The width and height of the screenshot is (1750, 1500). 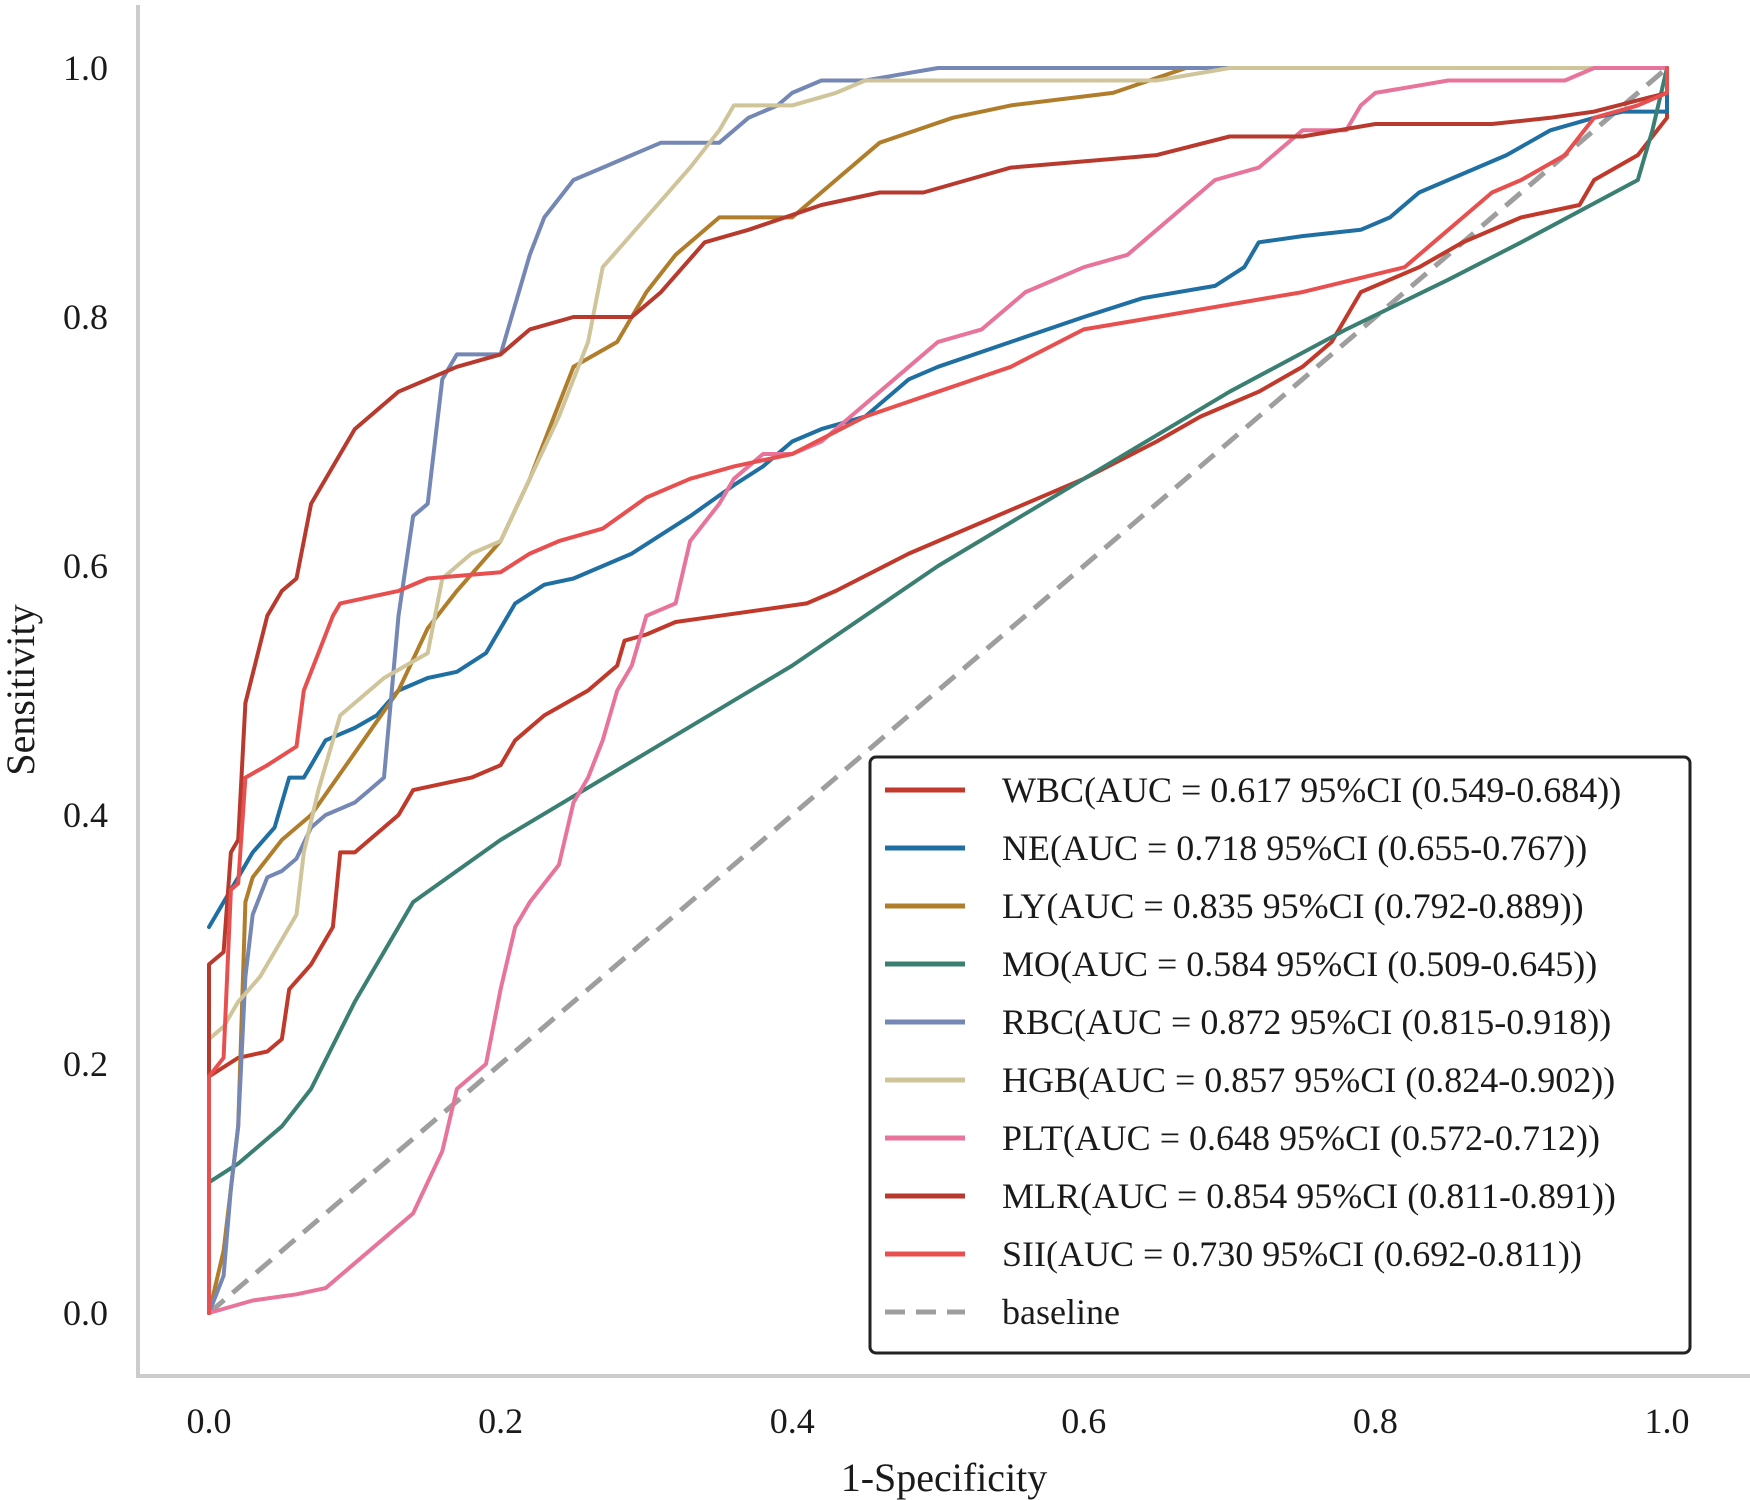 I want to click on legend-label-mo: MO(AUC = 0.584 95%CI (0.509-0.645)), so click(x=1299, y=964).